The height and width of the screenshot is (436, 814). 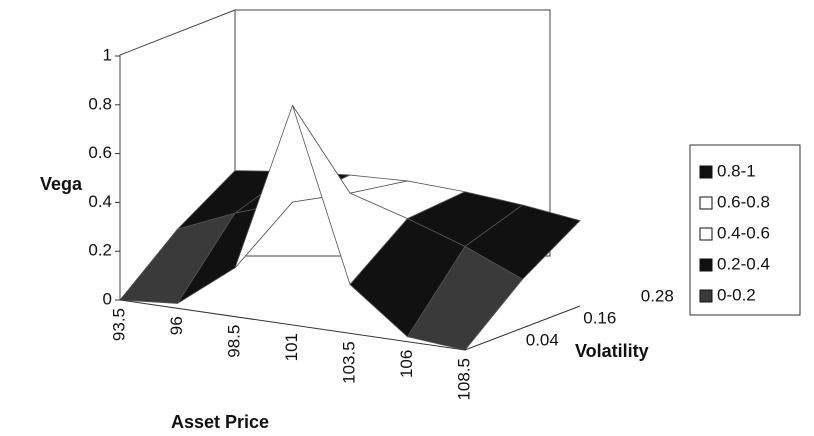 I want to click on z-tick-label: 0.8, so click(x=100, y=103).